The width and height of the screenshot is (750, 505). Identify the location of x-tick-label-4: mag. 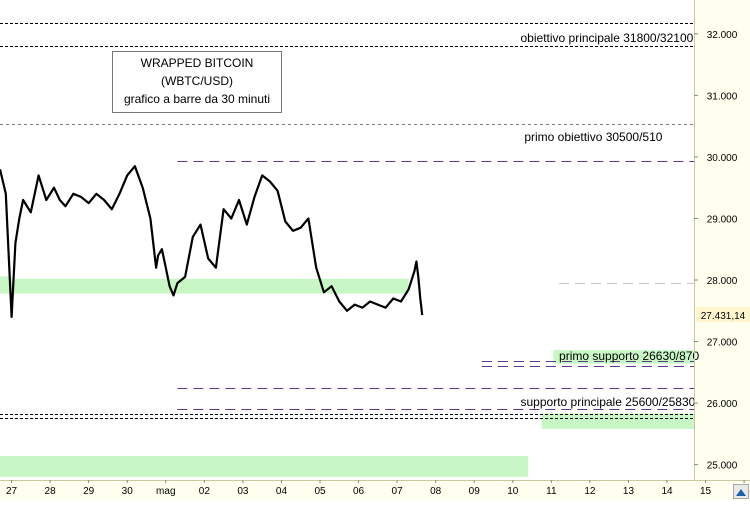
(165, 491).